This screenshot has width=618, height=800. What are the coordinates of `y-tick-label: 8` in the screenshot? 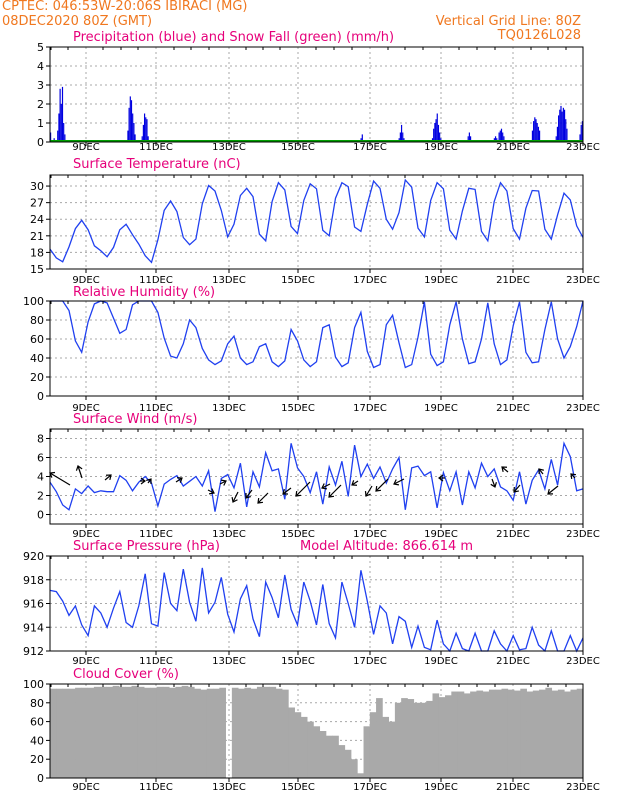 It's located at (40, 439).